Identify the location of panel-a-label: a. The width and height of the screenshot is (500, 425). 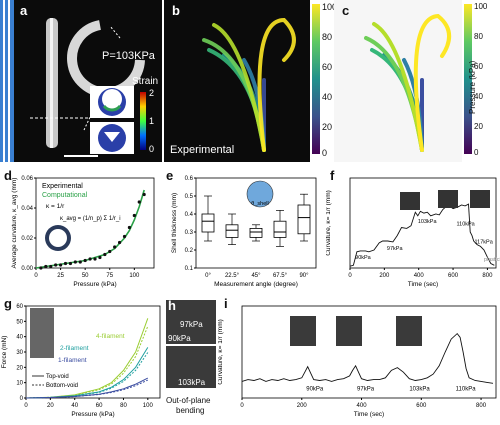
(24, 10).